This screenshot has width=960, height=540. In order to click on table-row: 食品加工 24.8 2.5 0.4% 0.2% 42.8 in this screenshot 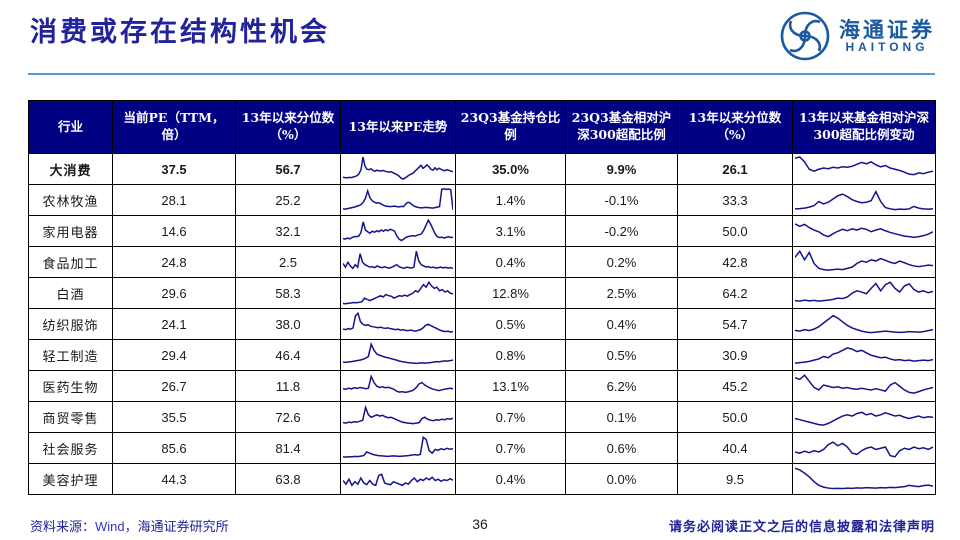, I will do `click(482, 262)`.